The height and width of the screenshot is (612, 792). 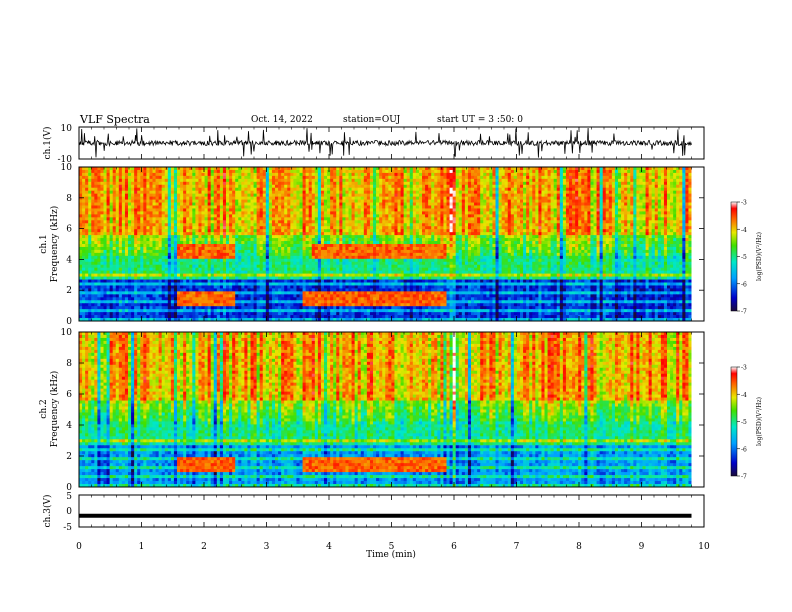 I want to click on x-tick-label: 8, so click(x=579, y=547).